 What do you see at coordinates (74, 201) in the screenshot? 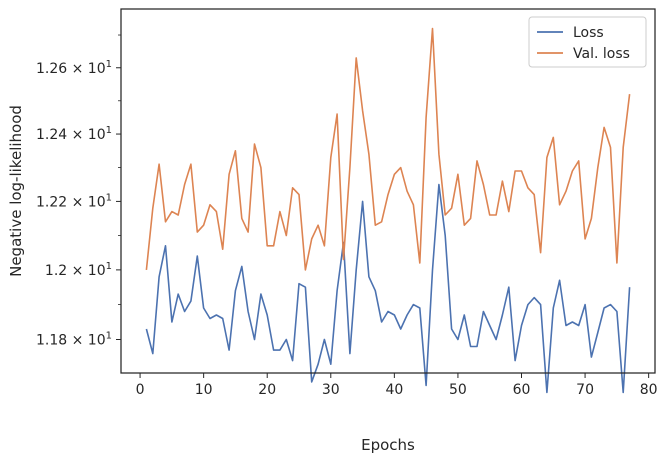
I see `y-tick-label: 1.22 × 10¹` at bounding box center [74, 201].